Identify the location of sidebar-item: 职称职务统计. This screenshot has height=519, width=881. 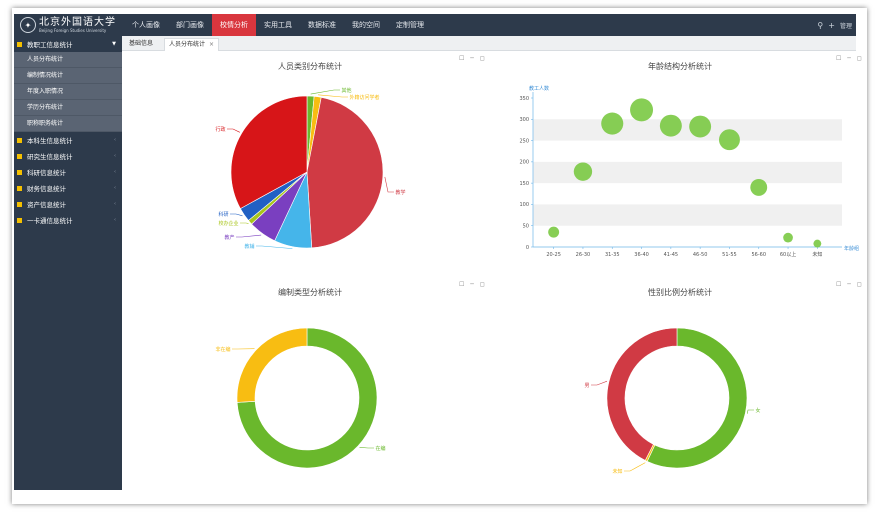
(68, 124).